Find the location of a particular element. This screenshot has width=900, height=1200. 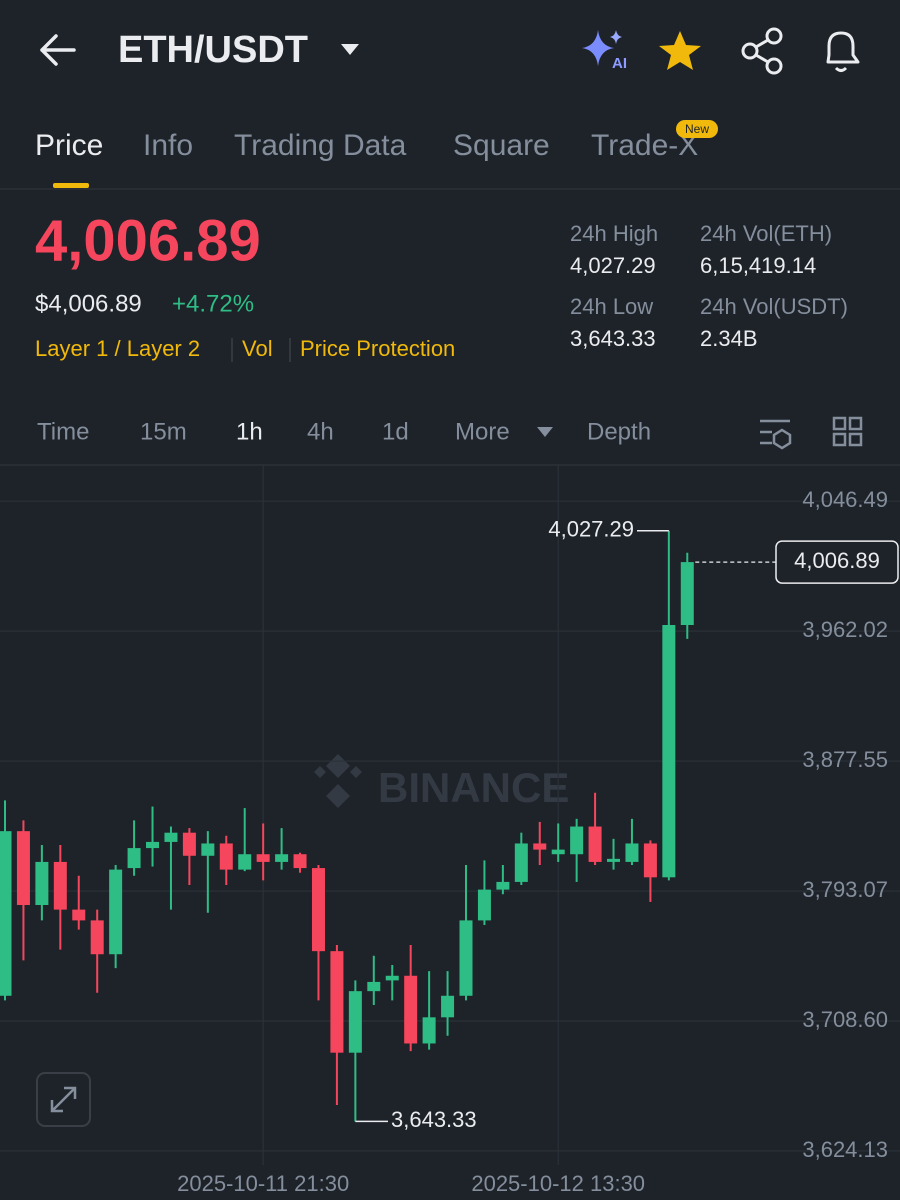

layout-icon is located at coordinates (847, 431).